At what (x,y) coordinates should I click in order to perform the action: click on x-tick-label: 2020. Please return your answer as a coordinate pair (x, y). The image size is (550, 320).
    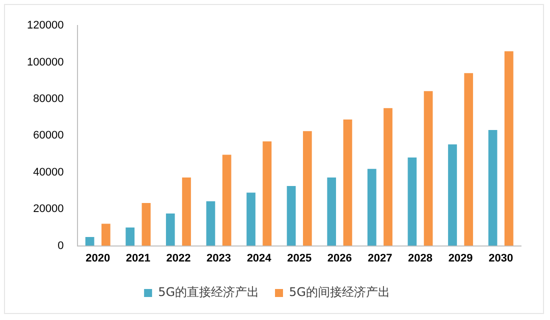
    Looking at the image, I should click on (98, 258).